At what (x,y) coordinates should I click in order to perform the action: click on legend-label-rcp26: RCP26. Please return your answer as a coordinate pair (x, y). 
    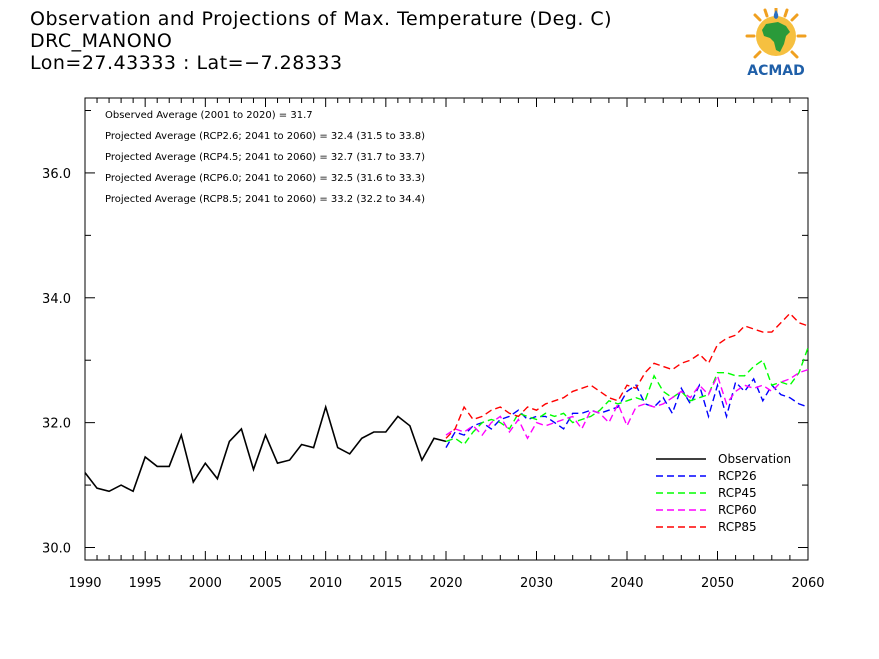
    Looking at the image, I should click on (737, 476).